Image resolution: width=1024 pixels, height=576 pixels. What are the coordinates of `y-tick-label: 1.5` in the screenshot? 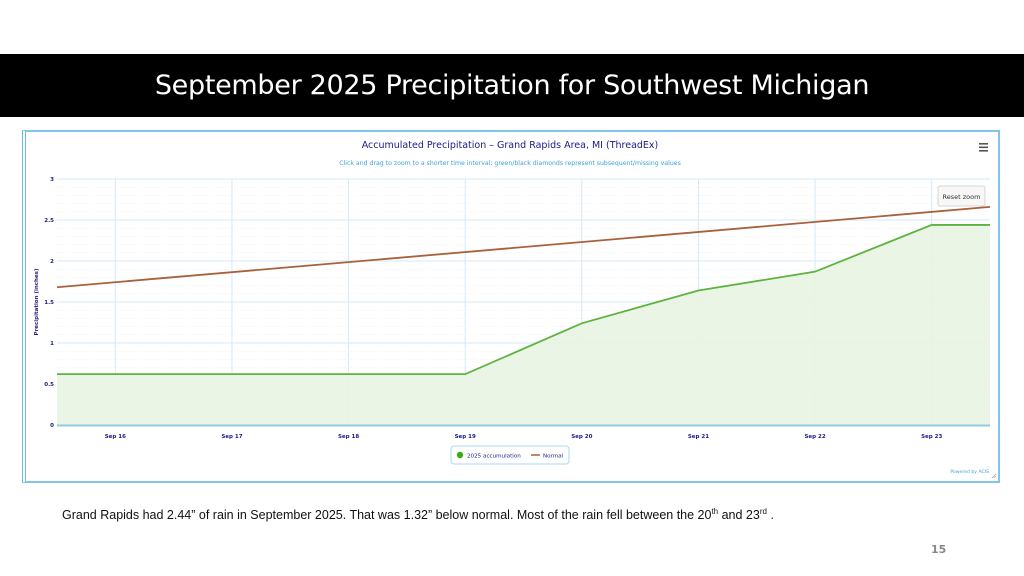 It's located at (49, 303).